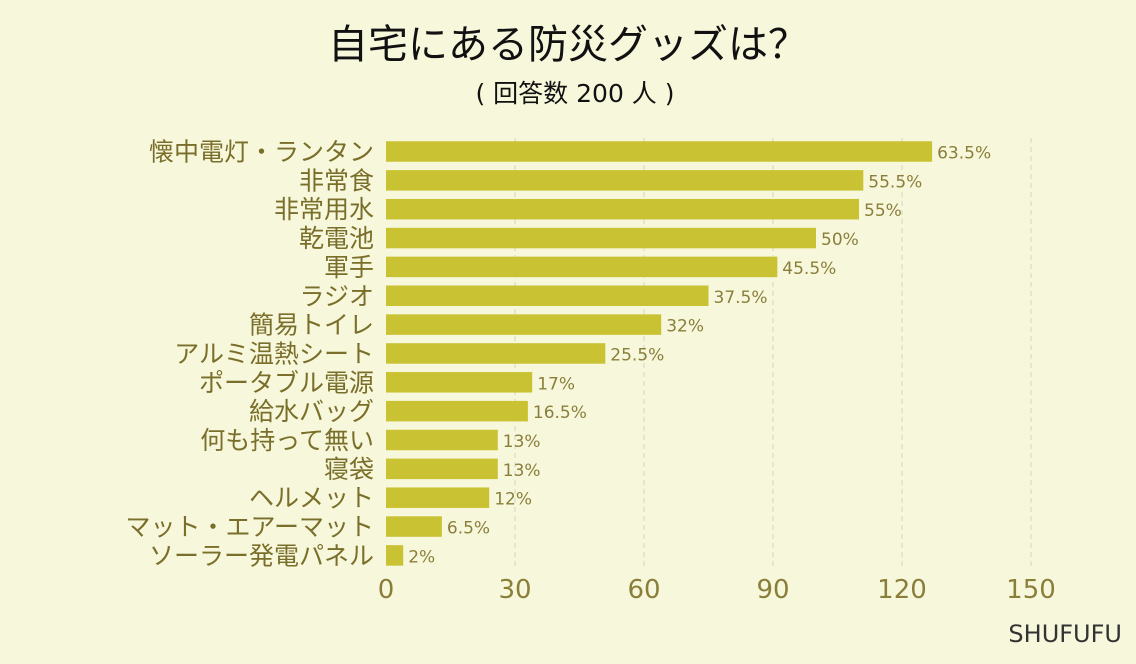  Describe the element at coordinates (772, 590) in the screenshot. I see `x-tick-label: 90` at that location.